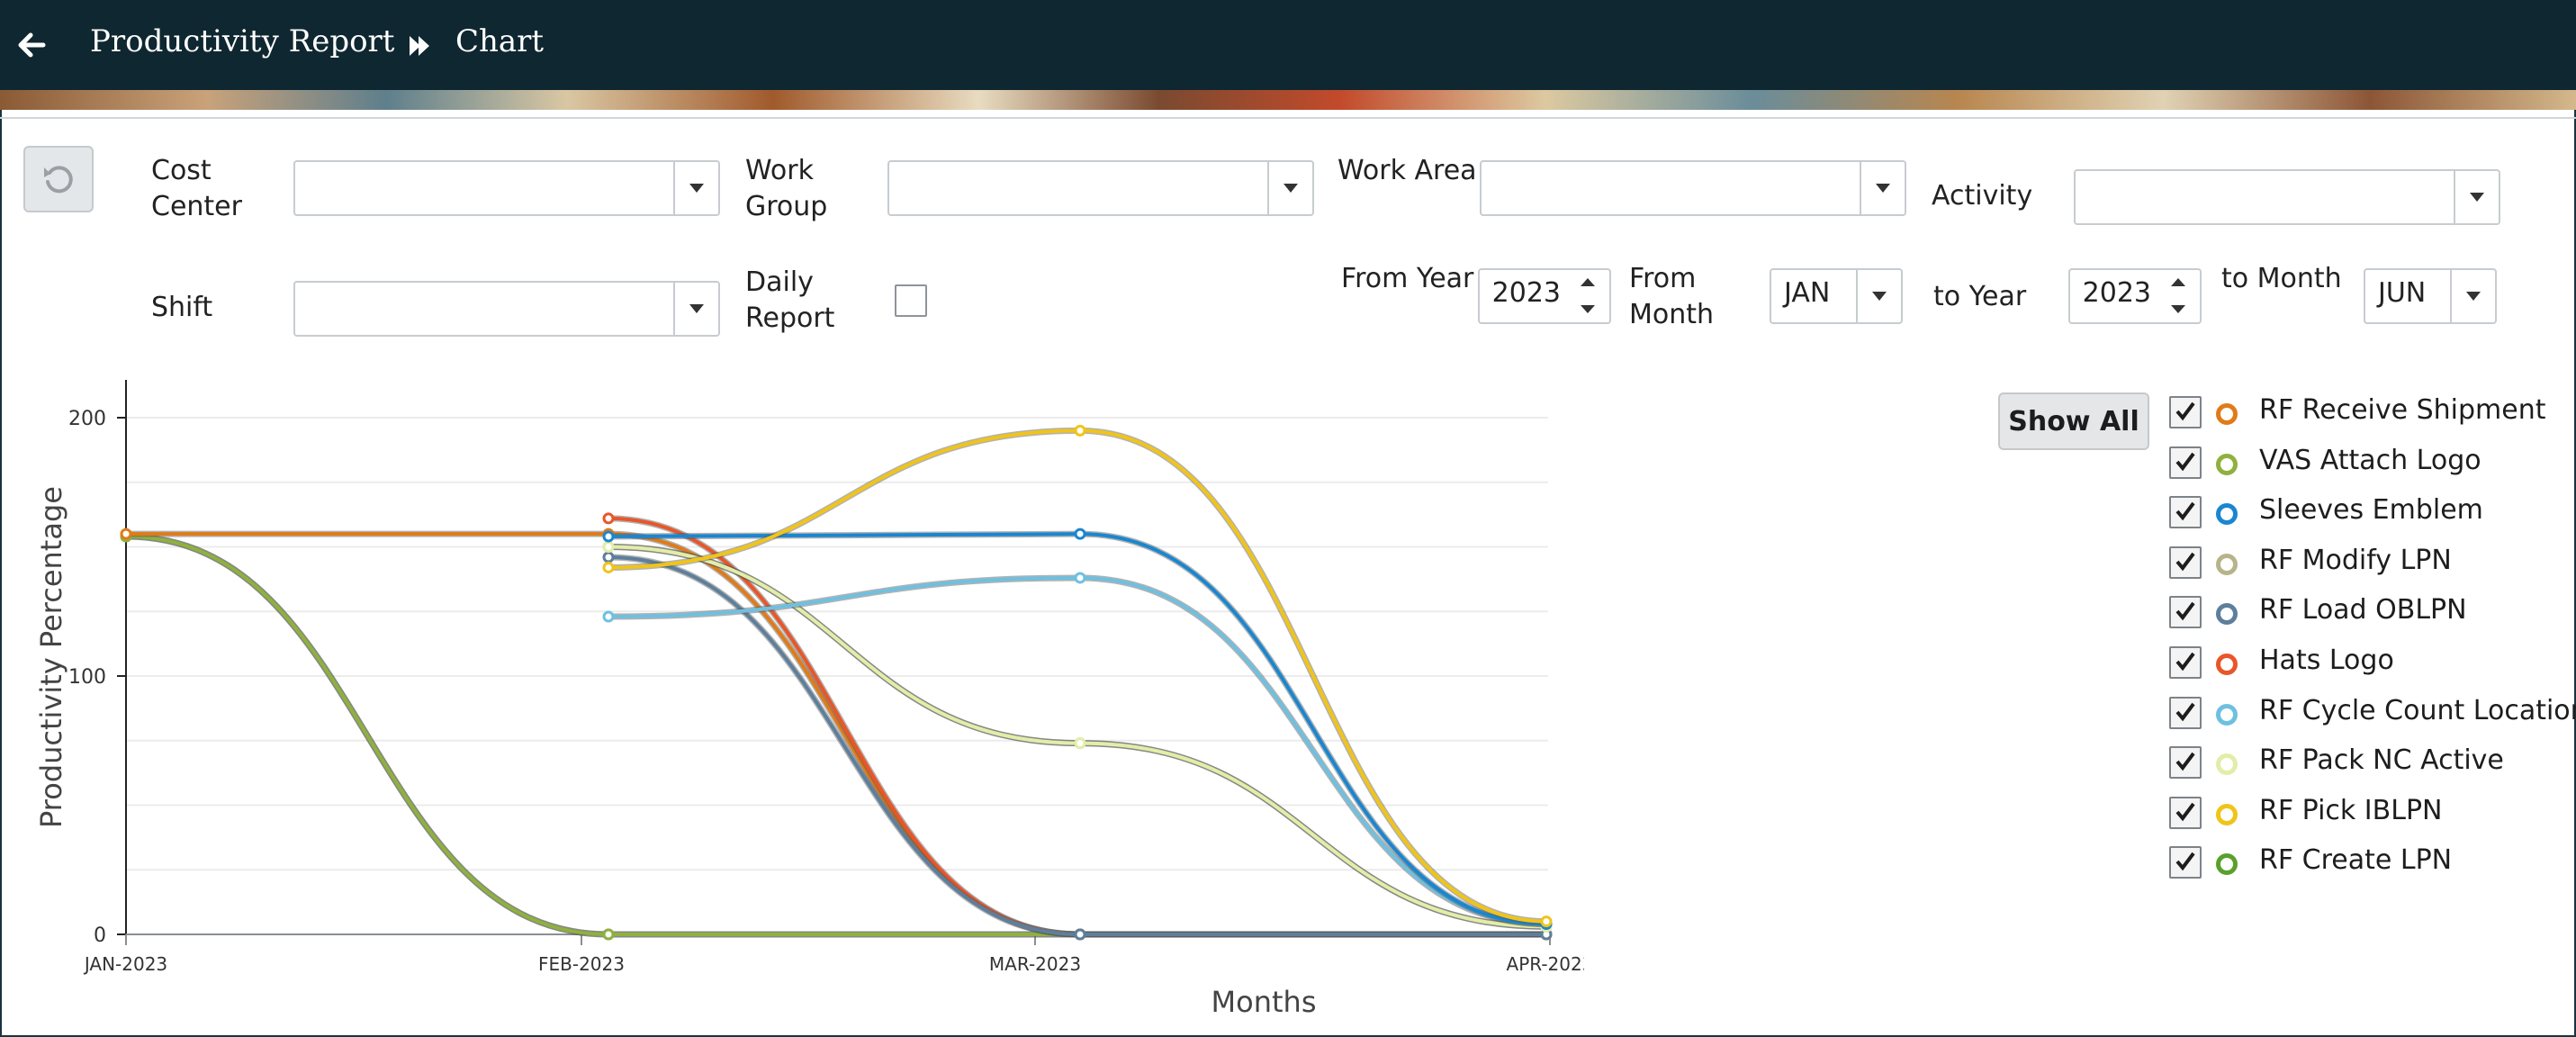 The height and width of the screenshot is (1037, 2576). I want to click on x-tick-label: APR-2023, so click(1545, 964).